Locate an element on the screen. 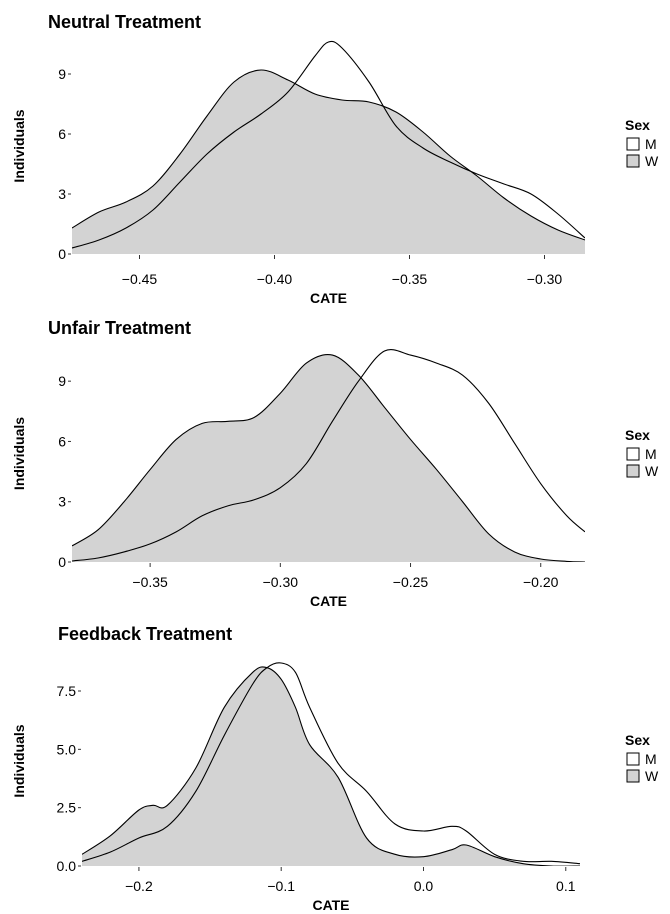 This screenshot has width=670, height=914. y-tick-label: 5.0 is located at coordinates (67, 749).